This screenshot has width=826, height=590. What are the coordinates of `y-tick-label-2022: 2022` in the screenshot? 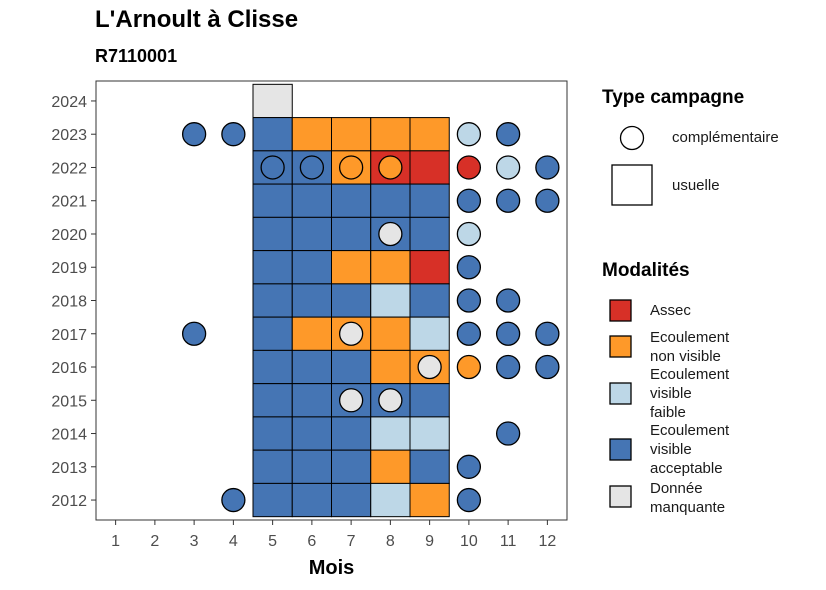 It's located at (69, 168).